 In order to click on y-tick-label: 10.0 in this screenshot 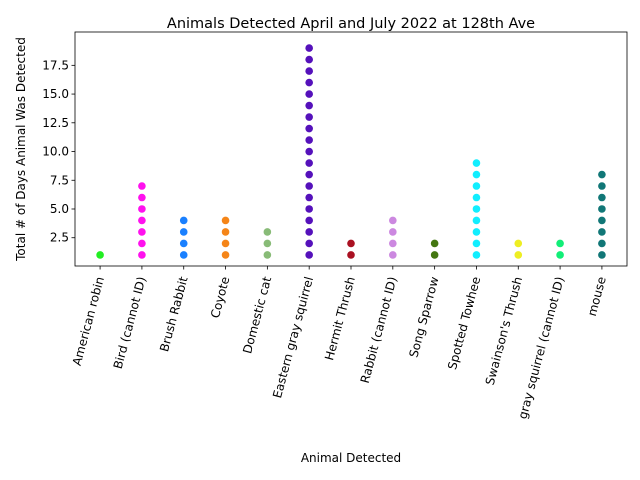, I will do `click(55, 152)`.